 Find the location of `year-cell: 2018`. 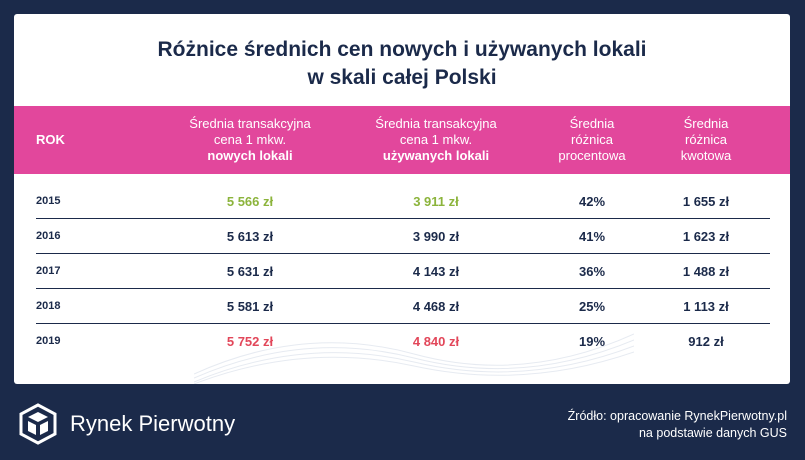

year-cell: 2018 is located at coordinates (48, 306).